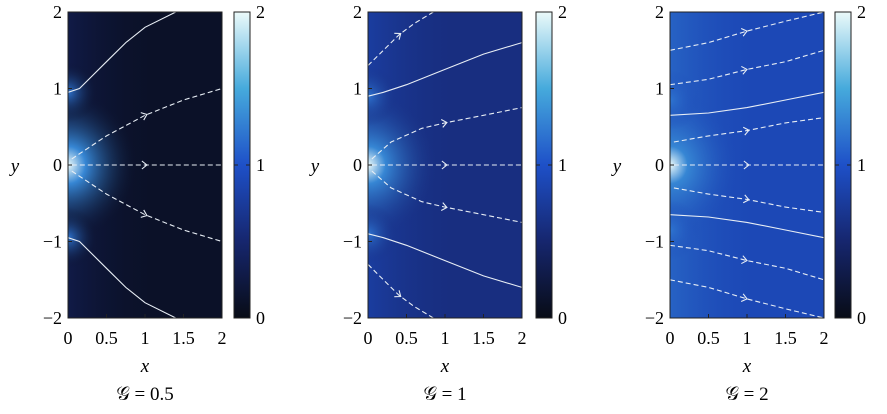 Image resolution: width=887 pixels, height=414 pixels. I want to click on panel-caption: 𝒢 = 2, so click(746, 394).